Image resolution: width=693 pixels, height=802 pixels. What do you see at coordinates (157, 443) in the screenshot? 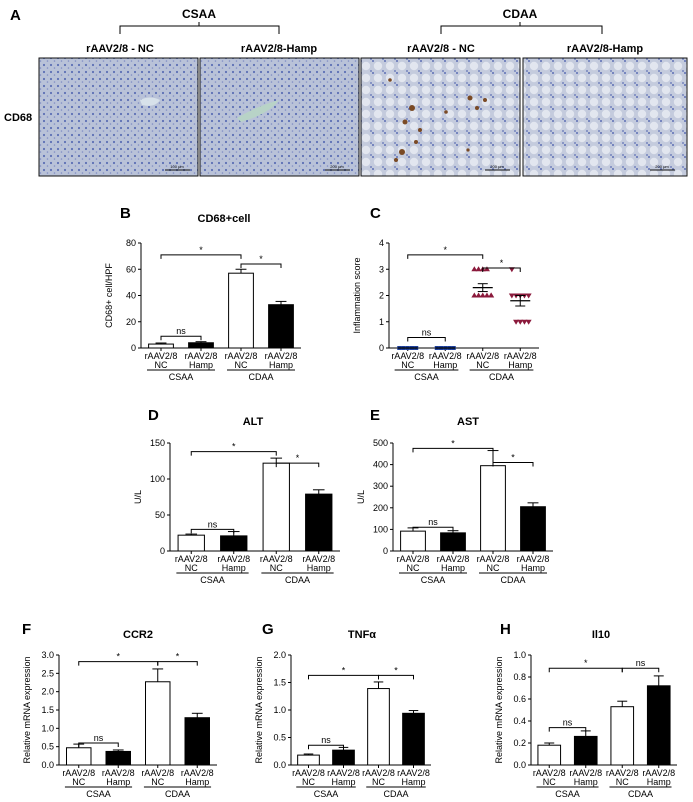
I see `y-tick-label: 150` at bounding box center [157, 443].